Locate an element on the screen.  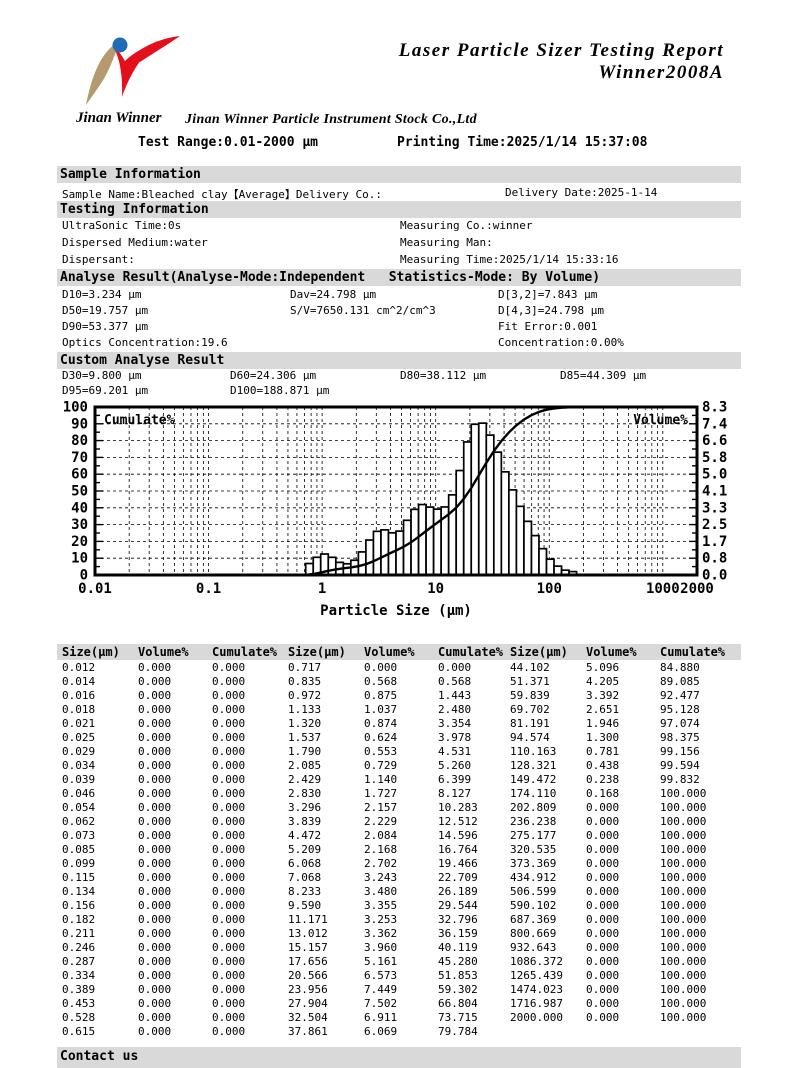
table-cell: 3.480 is located at coordinates (381, 891).